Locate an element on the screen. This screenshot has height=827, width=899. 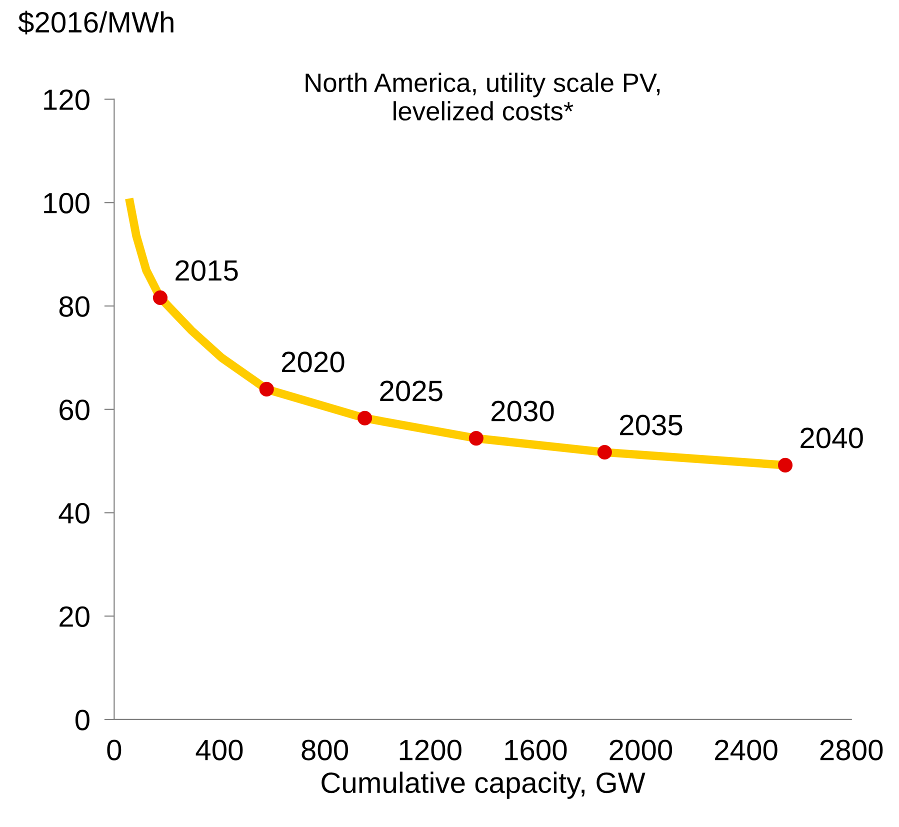
x-tick-label: 2800 is located at coordinates (851, 750).